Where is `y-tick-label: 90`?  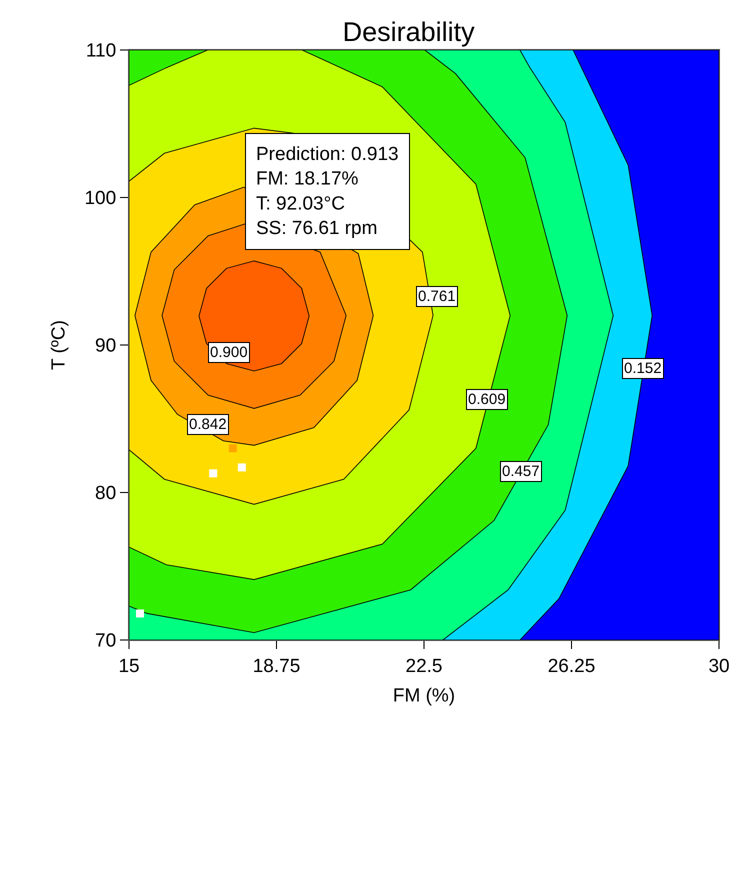 y-tick-label: 90 is located at coordinates (105, 346).